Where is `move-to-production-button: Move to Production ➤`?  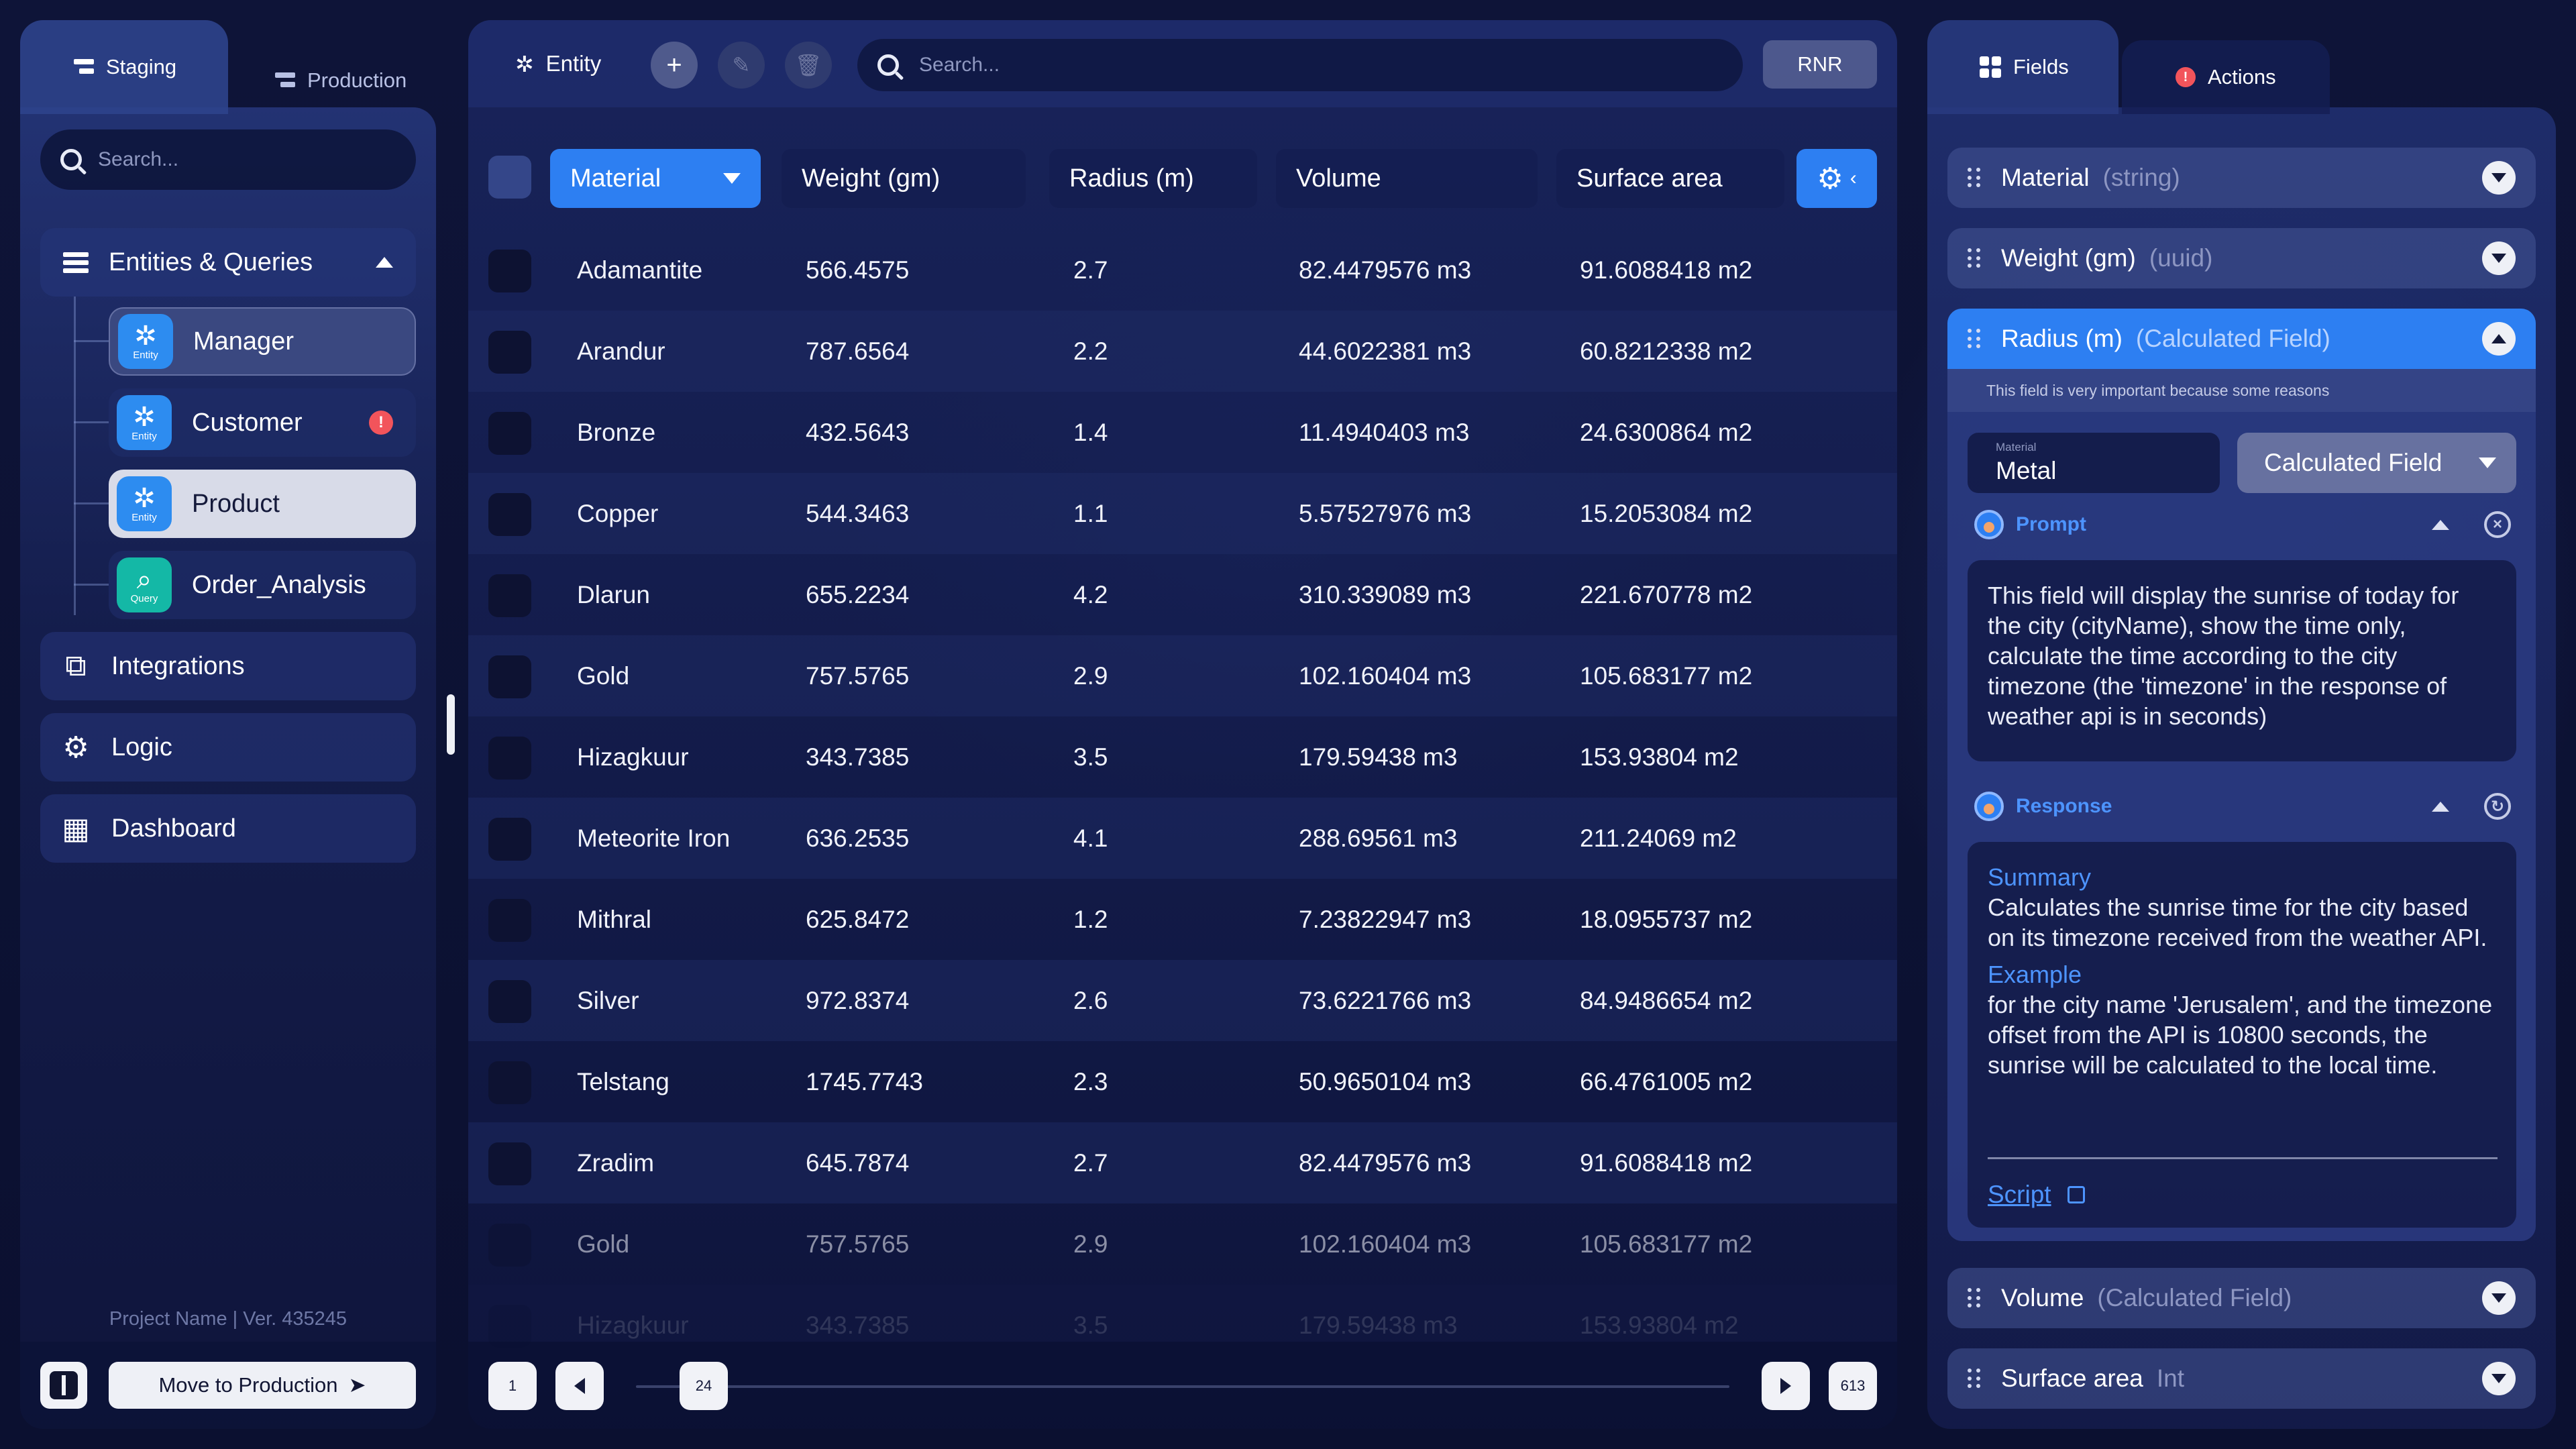
move-to-production-button: Move to Production ➤ is located at coordinates (262, 1385).